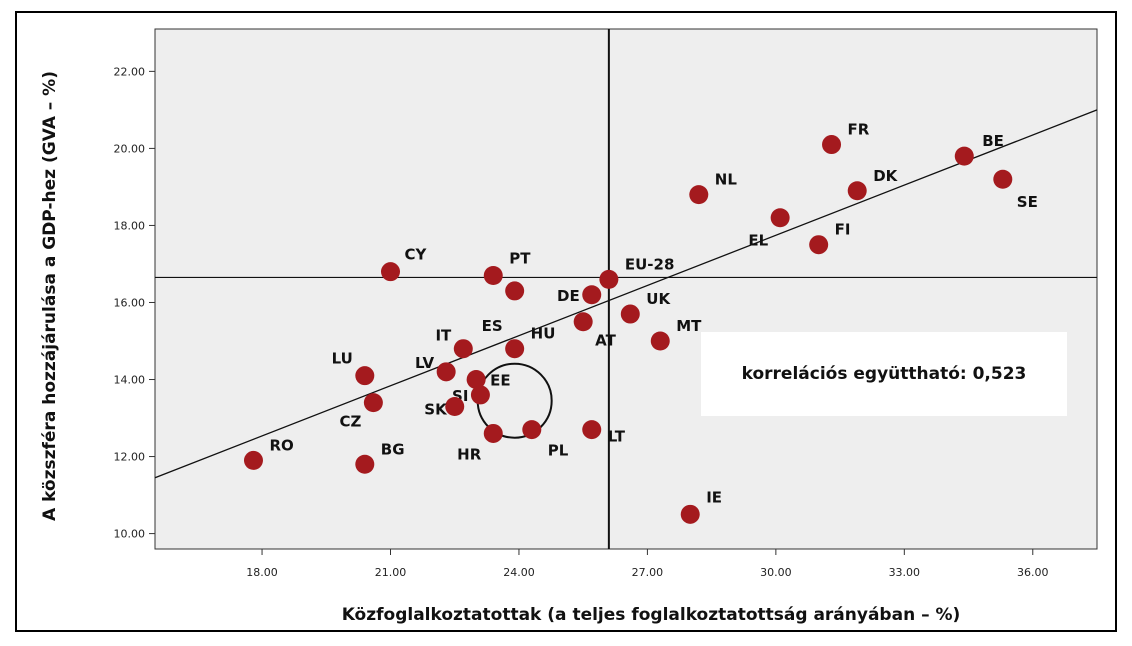 The width and height of the screenshot is (1132, 646). I want to click on point-hu, so click(515, 349).